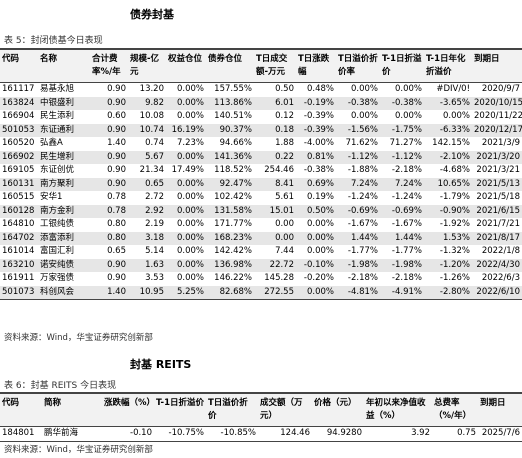  What do you see at coordinates (362, 197) in the screenshot?
I see `table-cell: -1.24%` at bounding box center [362, 197].